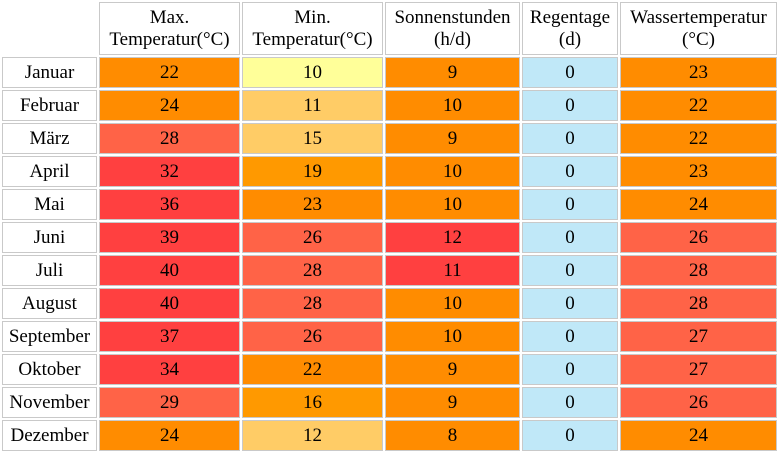  What do you see at coordinates (49, 105) in the screenshot?
I see `month-cell: Februar` at bounding box center [49, 105].